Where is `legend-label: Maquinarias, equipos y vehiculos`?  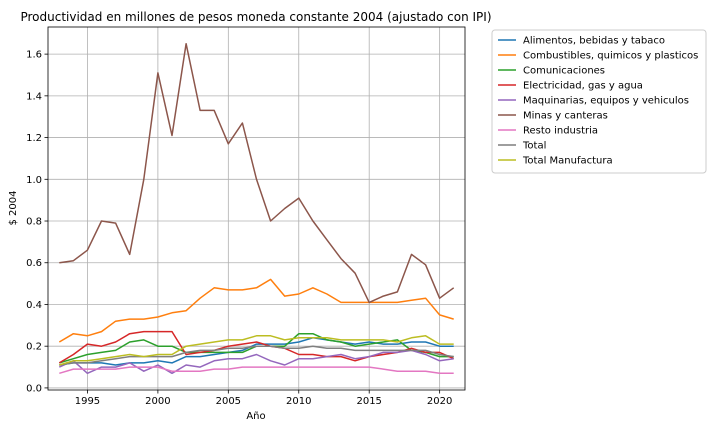 legend-label: Maquinarias, equipos y vehiculos is located at coordinates (606, 101).